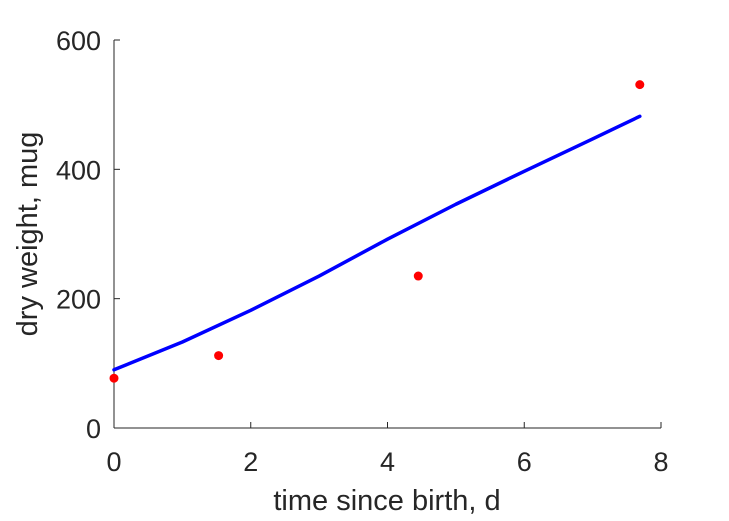 Image resolution: width=729 pixels, height=521 pixels. What do you see at coordinates (250, 462) in the screenshot?
I see `x-tick-label: 2` at bounding box center [250, 462].